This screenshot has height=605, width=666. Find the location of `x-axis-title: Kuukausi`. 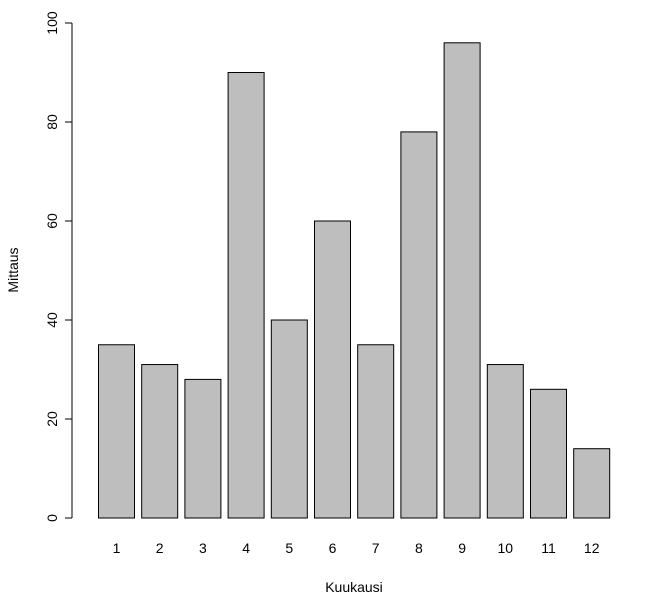

x-axis-title: Kuukausi is located at coordinates (354, 587).